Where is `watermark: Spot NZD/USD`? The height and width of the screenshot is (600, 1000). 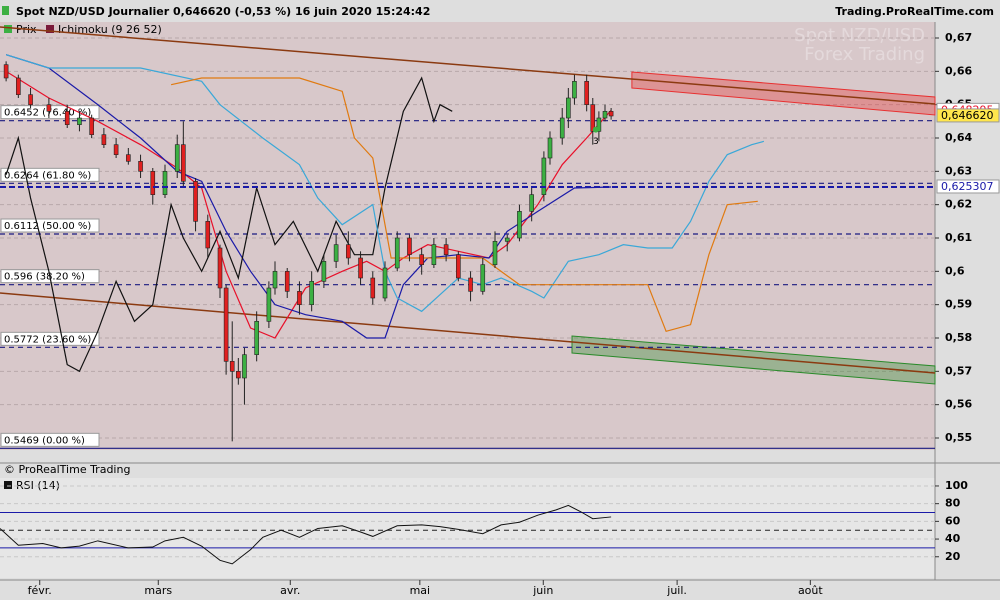 watermark: Spot NZD/USD is located at coordinates (859, 35).